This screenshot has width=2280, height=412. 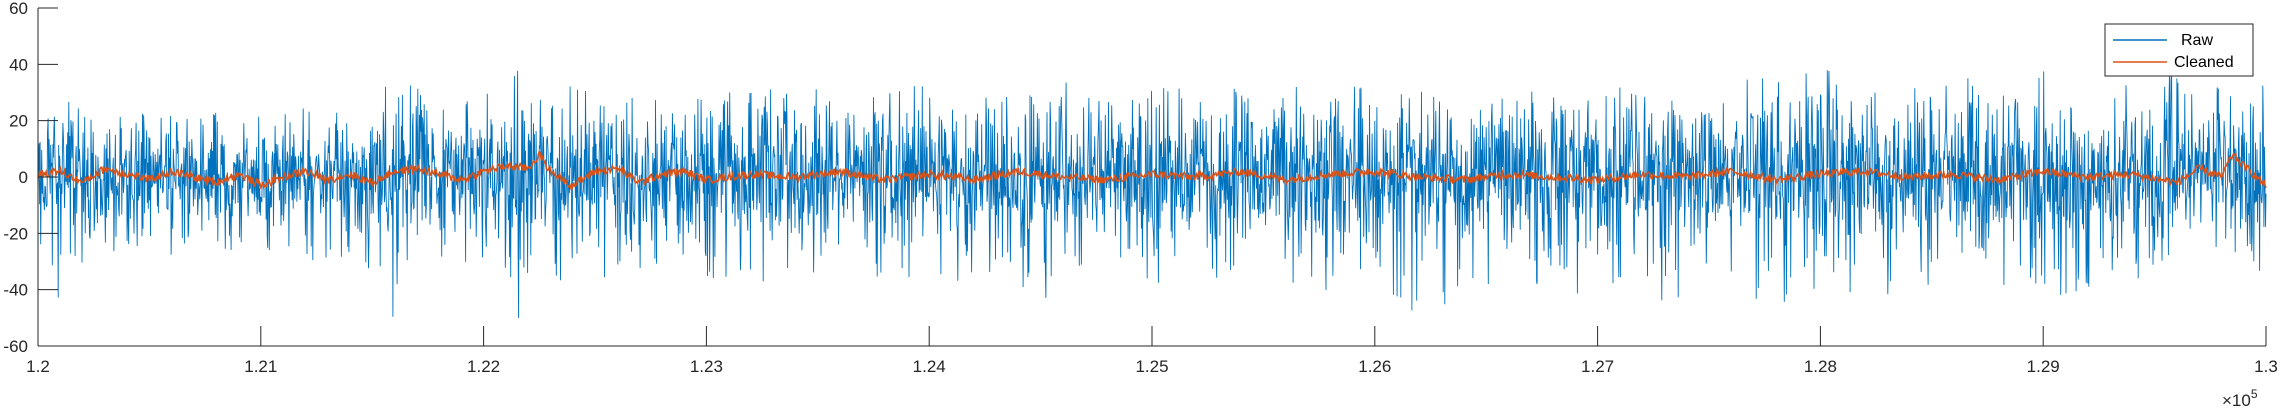 I want to click on x-exponent-base: ×10, so click(x=2236, y=400).